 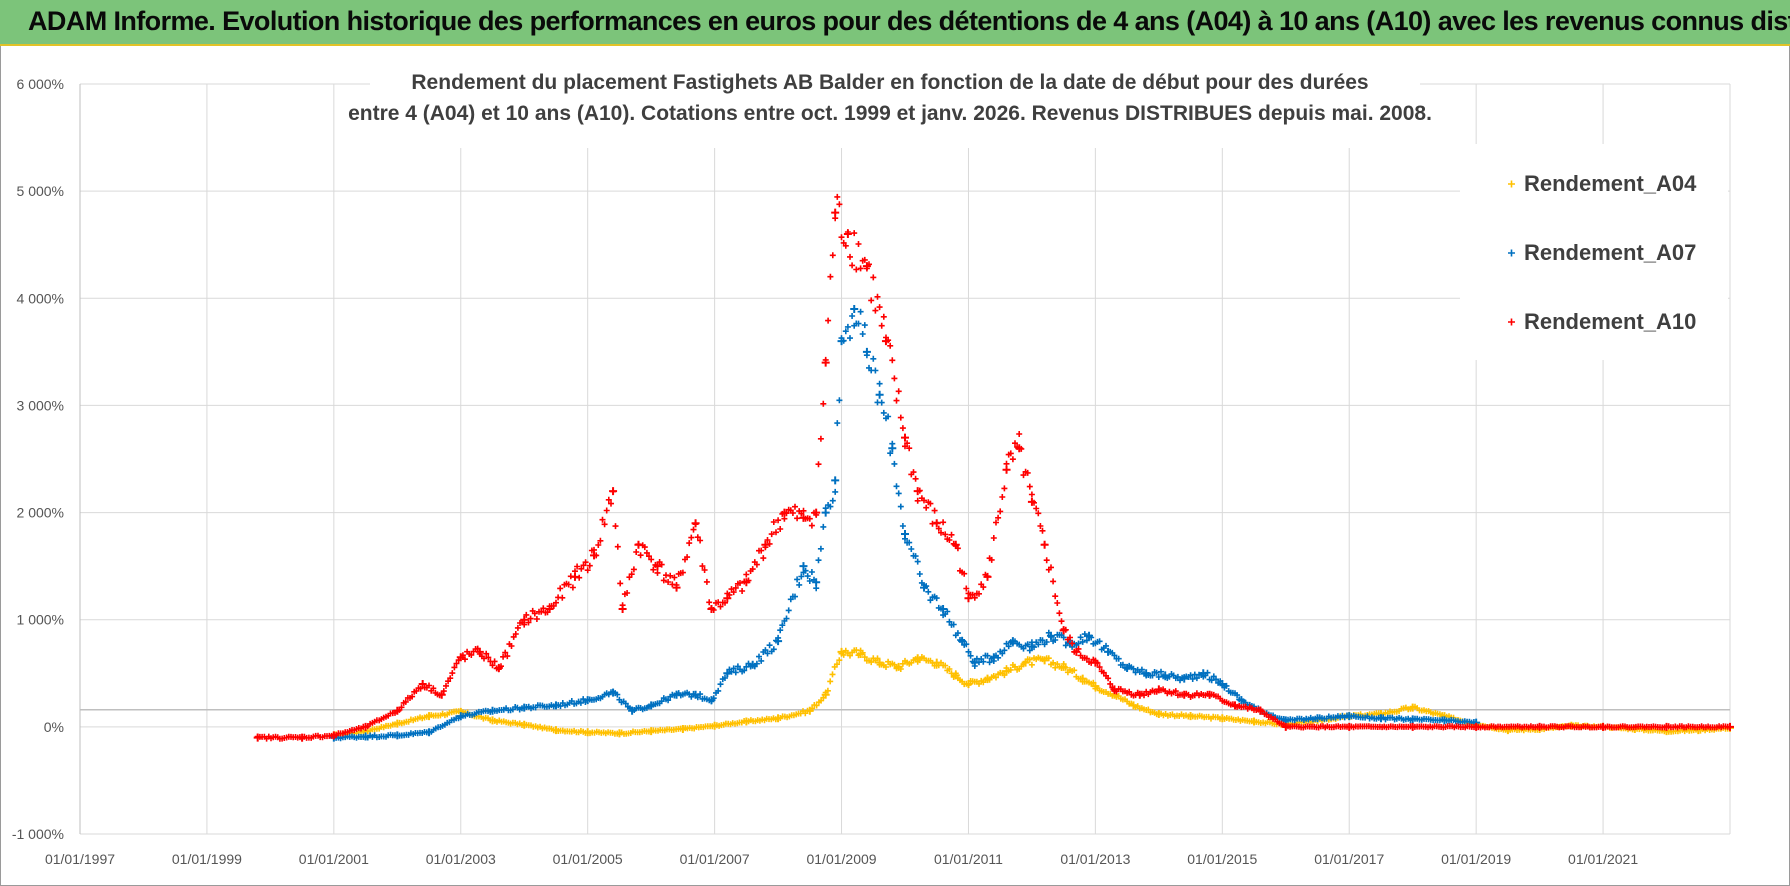 I want to click on y-tick-label: 3 000%, so click(x=40, y=405).